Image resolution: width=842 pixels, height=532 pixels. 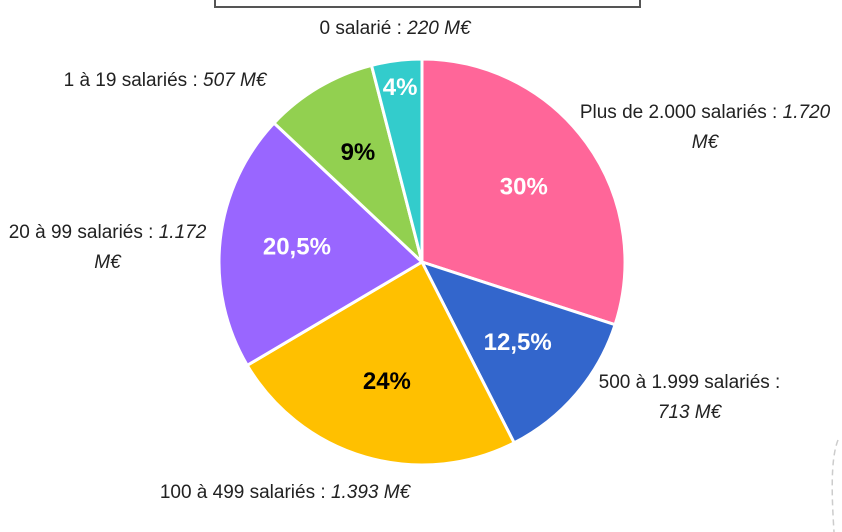 What do you see at coordinates (81, 232) in the screenshot?
I see `category-label: 20 à 99 salariés :` at bounding box center [81, 232].